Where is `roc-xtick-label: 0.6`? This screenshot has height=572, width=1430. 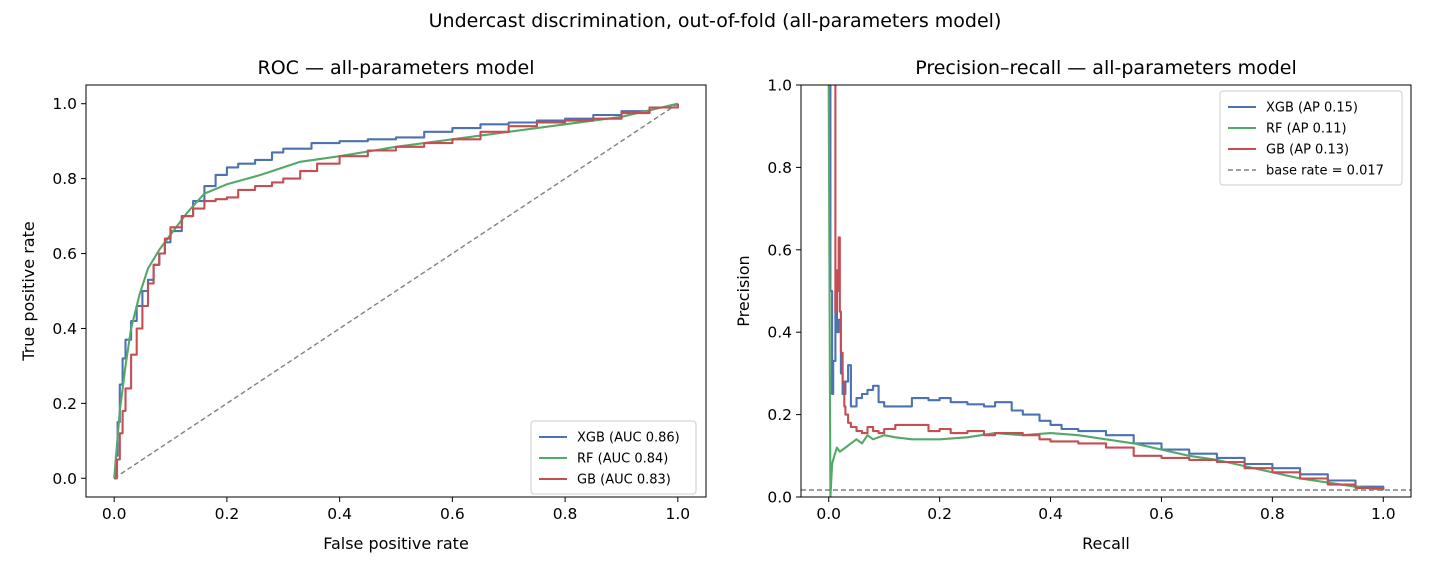 roc-xtick-label: 0.6 is located at coordinates (452, 514).